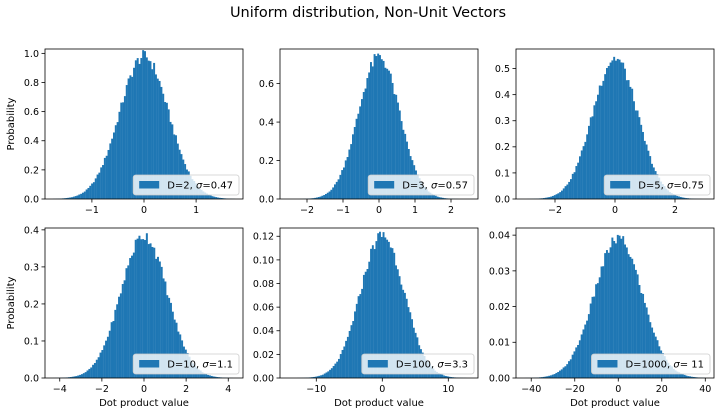 Image resolution: width=720 pixels, height=414 pixels. I want to click on x-tick-label: 10, so click(448, 389).